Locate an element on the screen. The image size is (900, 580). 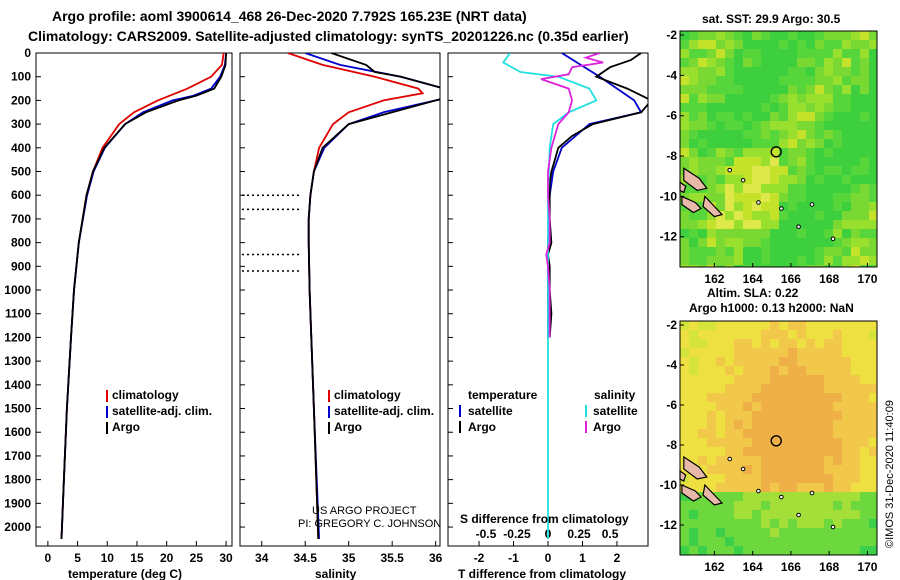
island-outline is located at coordinates (695, 179).